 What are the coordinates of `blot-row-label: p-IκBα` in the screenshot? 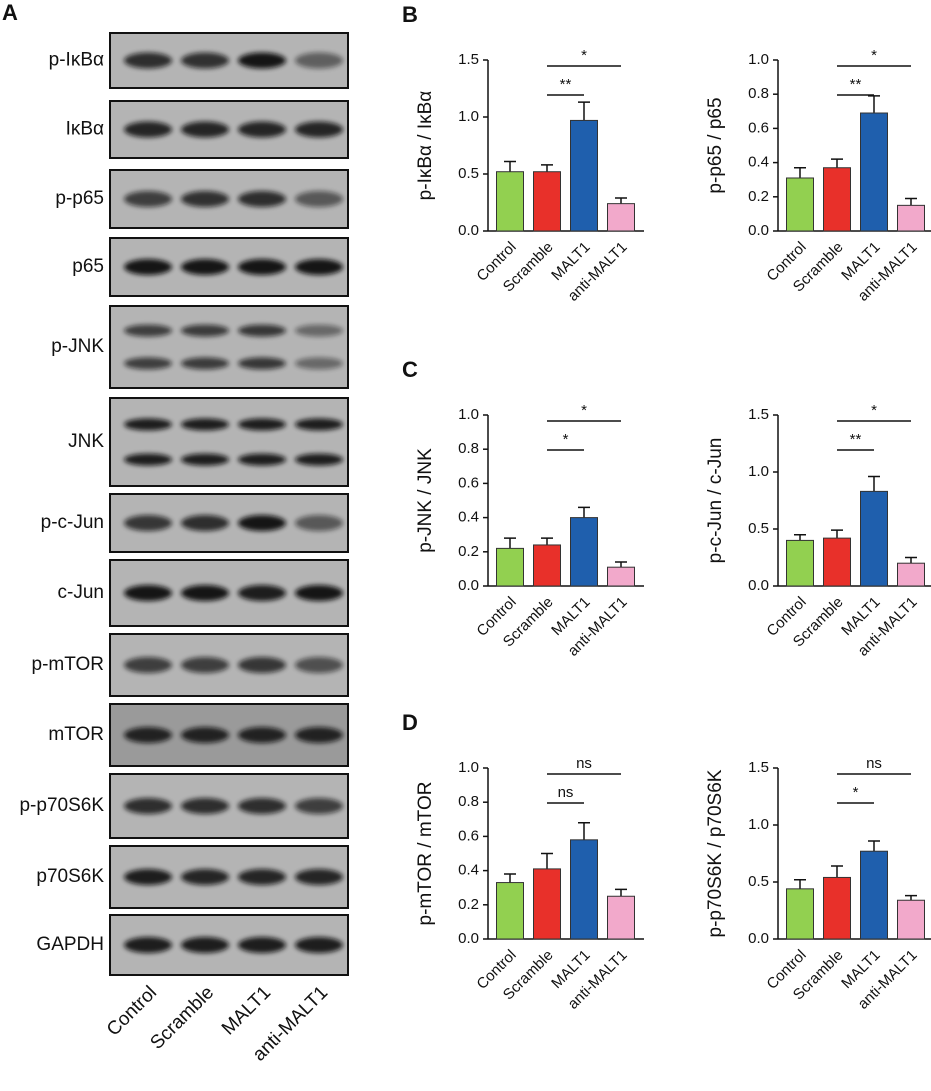 It's located at (76, 60).